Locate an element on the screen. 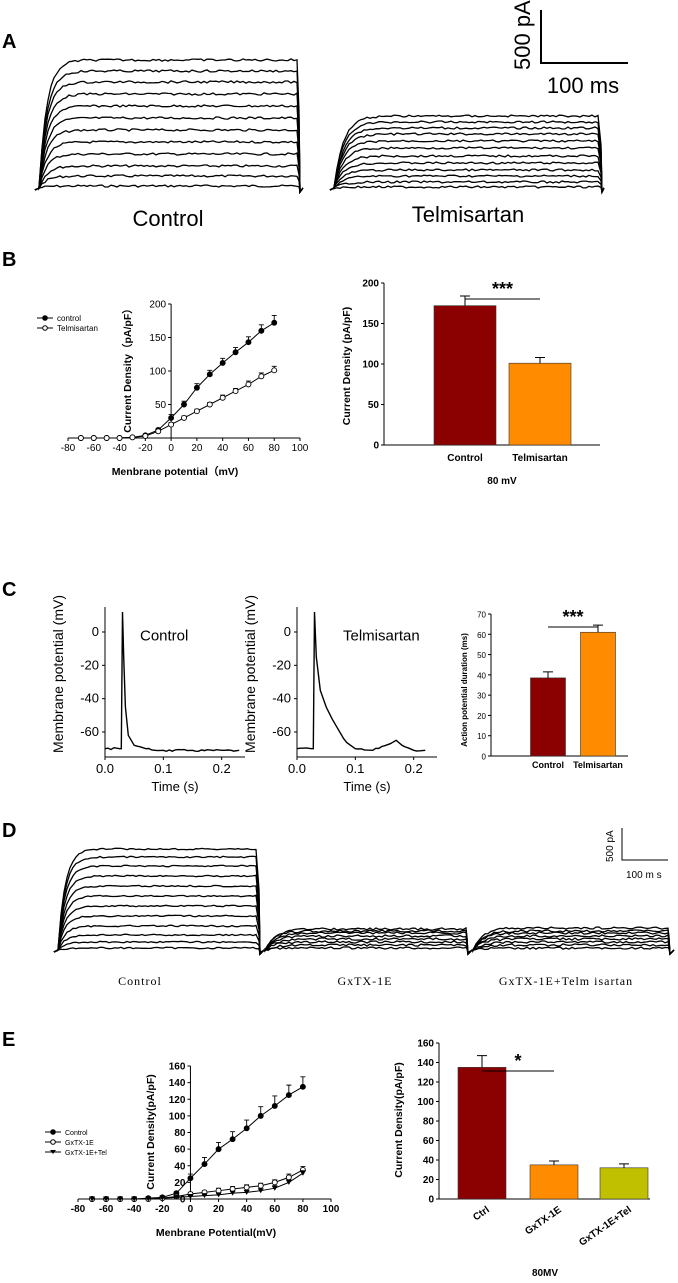  scale-bar-d: 500 pA 100 m s is located at coordinates (636, 854).